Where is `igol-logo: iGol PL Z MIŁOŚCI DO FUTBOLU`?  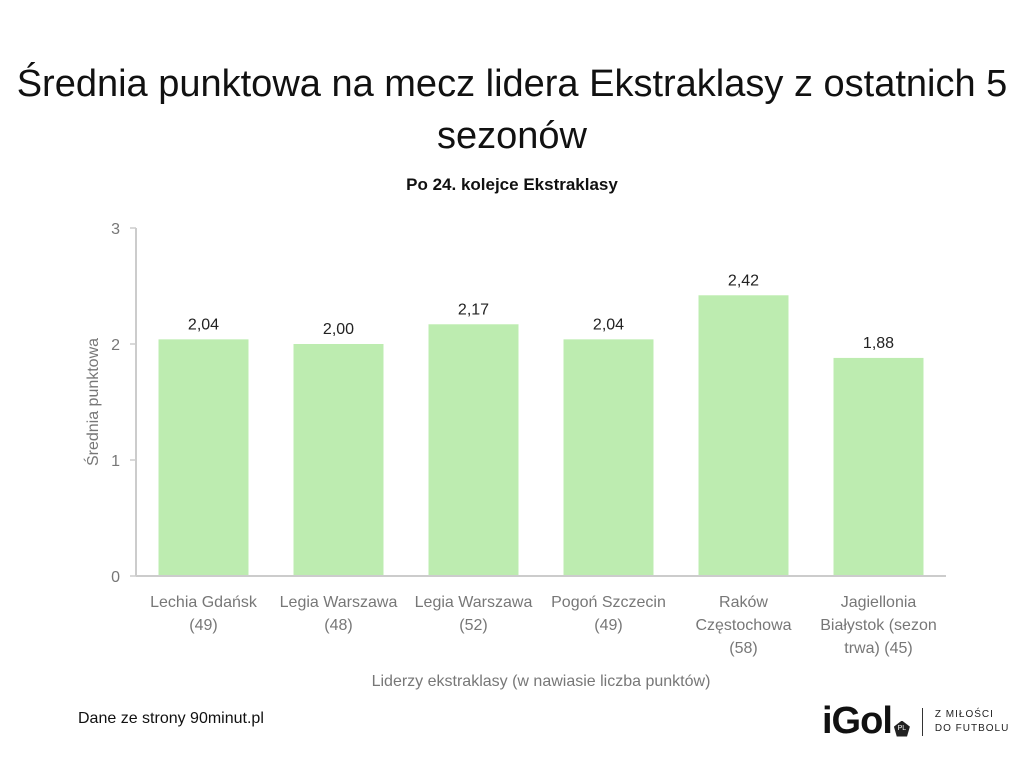 igol-logo: iGol PL Z MIŁOŚCI DO FUTBOLU is located at coordinates (915, 721).